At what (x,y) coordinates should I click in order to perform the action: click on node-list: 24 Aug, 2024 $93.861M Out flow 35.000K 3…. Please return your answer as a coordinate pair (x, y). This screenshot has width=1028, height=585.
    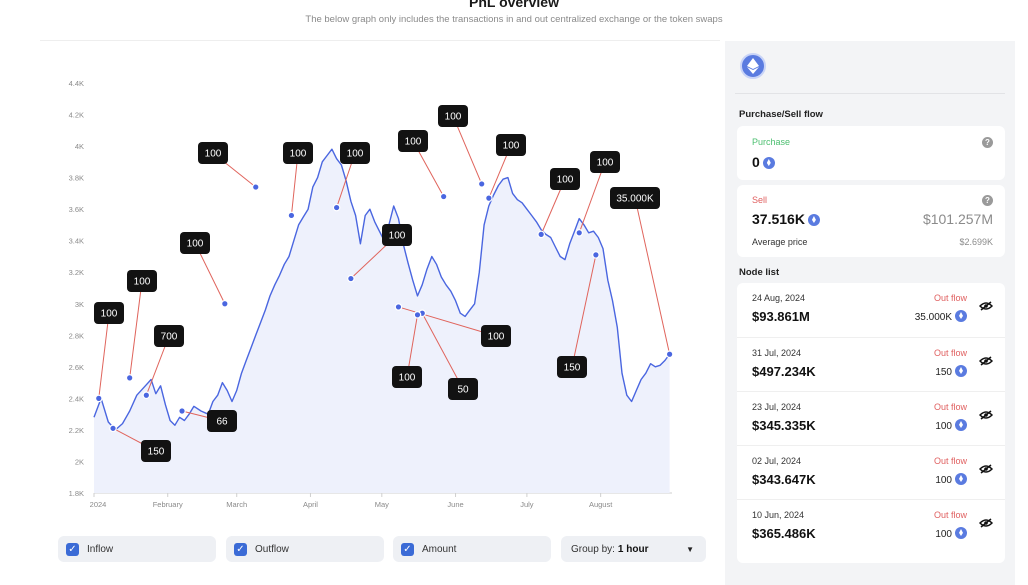
    Looking at the image, I should click on (871, 423).